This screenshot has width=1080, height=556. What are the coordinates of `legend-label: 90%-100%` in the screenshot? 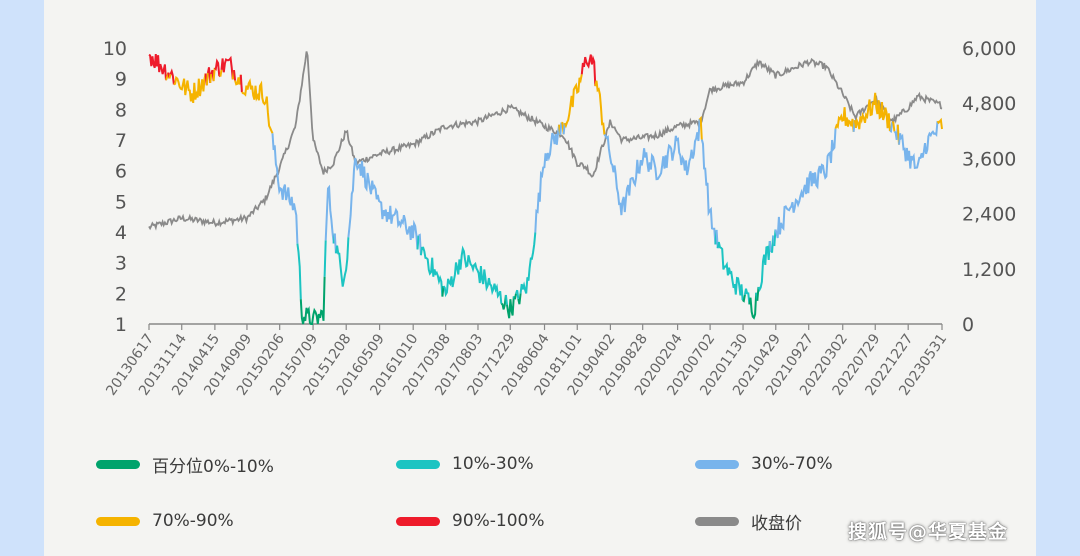 It's located at (498, 521).